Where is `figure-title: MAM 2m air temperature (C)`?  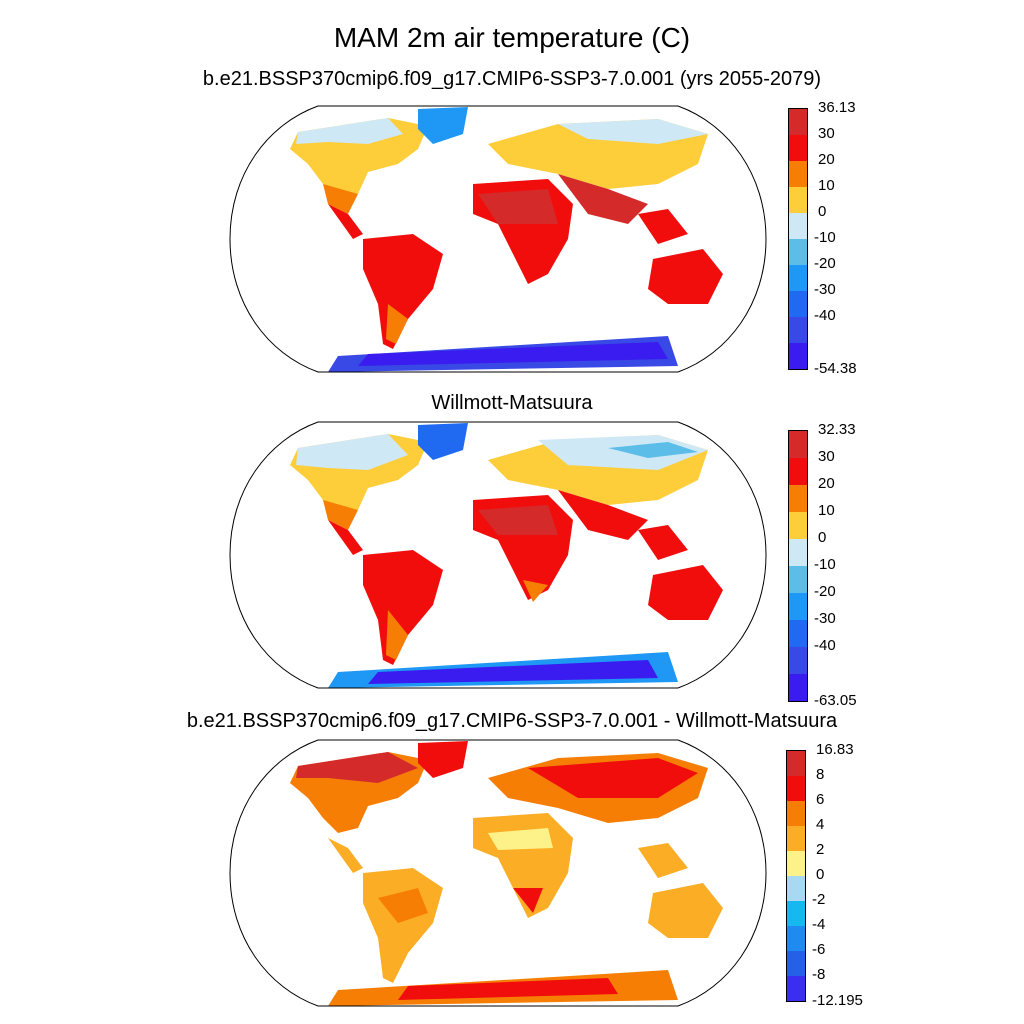
figure-title: MAM 2m air temperature (C) is located at coordinates (512, 37).